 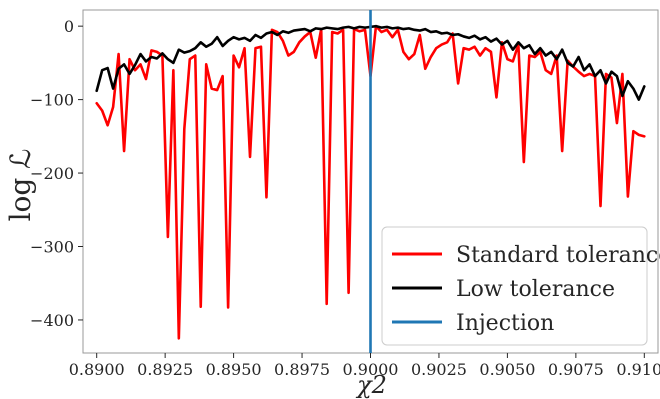 What do you see at coordinates (52, 100) in the screenshot?
I see `y-tick-label: −100` at bounding box center [52, 100].